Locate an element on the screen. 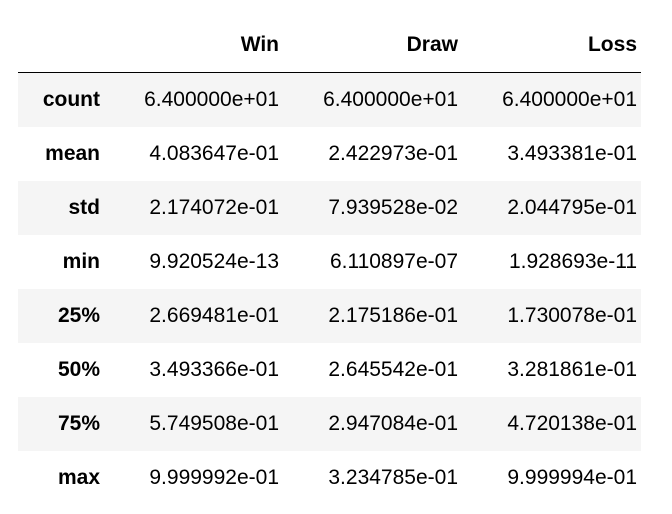 The image size is (672, 514). row-label: 50% is located at coordinates (78, 369).